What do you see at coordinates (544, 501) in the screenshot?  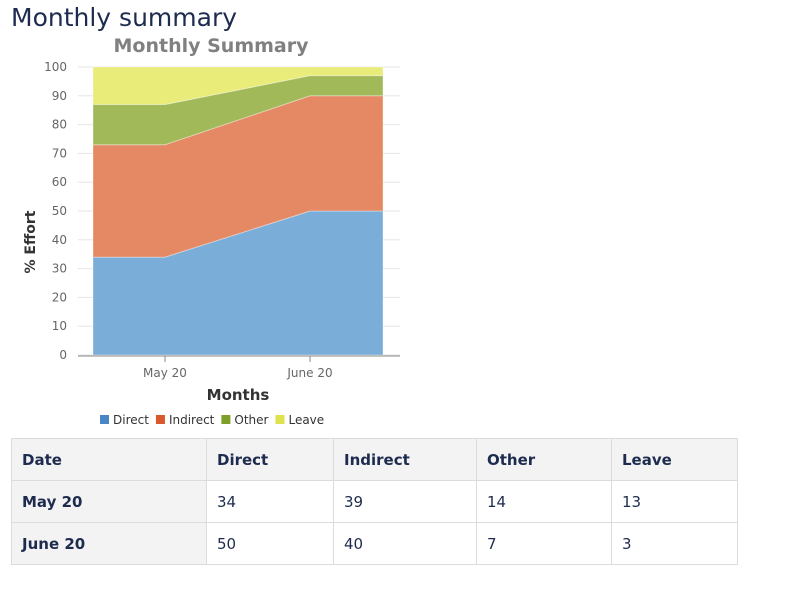 I see `table-cell: 14` at bounding box center [544, 501].